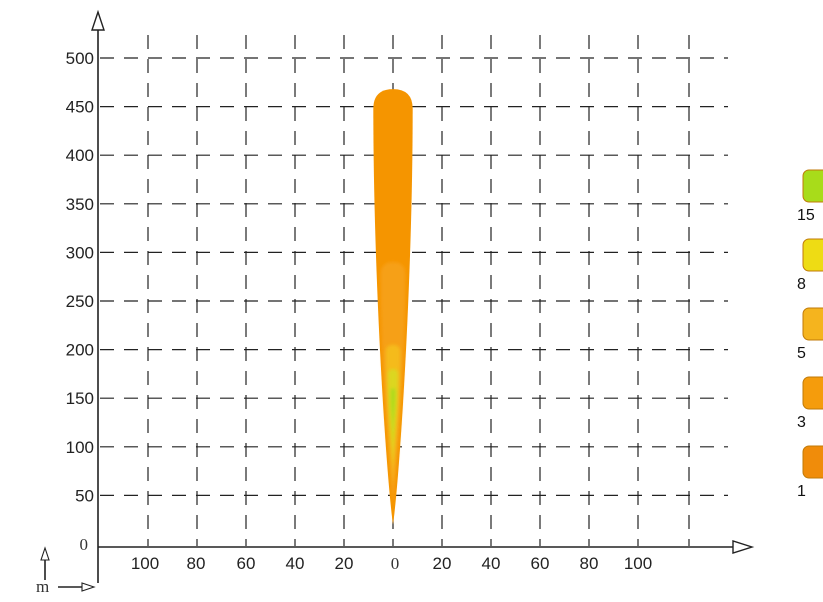 Image resolution: width=823 pixels, height=602 pixels. I want to click on y-tick-label: 500, so click(80, 58).